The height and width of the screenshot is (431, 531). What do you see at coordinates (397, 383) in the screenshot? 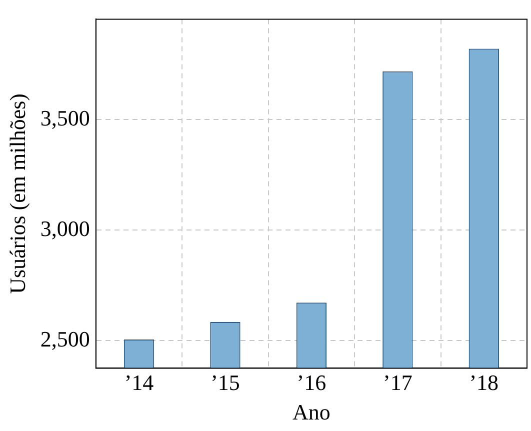
I see `x-tick-label: ’17` at bounding box center [397, 383].